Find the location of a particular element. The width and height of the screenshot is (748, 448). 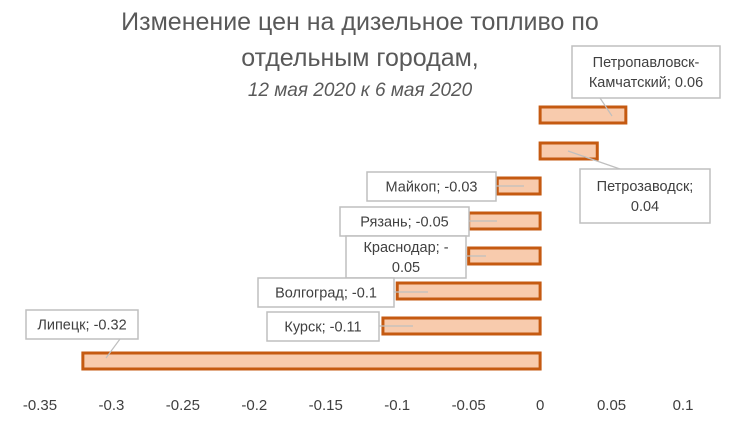

data-label: Петропавловск- is located at coordinates (646, 63).